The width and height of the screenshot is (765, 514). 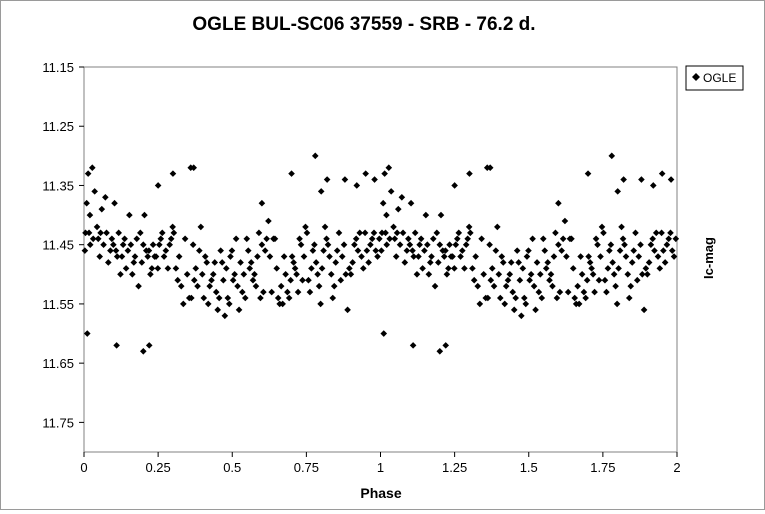 I want to click on y-tick-label: 11.45, so click(x=58, y=245).